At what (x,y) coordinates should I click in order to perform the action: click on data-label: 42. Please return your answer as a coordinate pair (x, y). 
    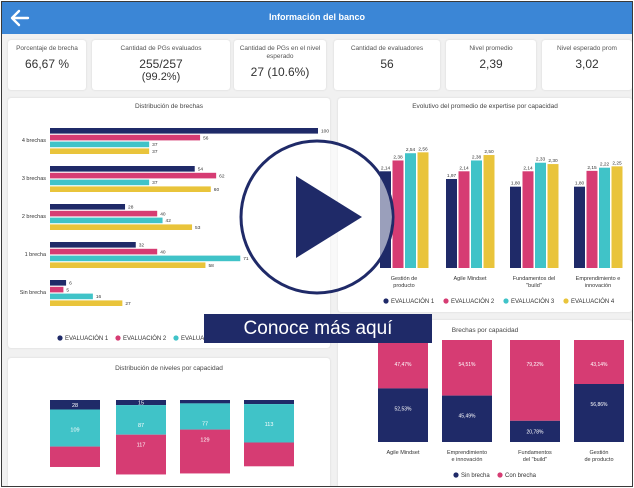
    Looking at the image, I should click on (169, 221).